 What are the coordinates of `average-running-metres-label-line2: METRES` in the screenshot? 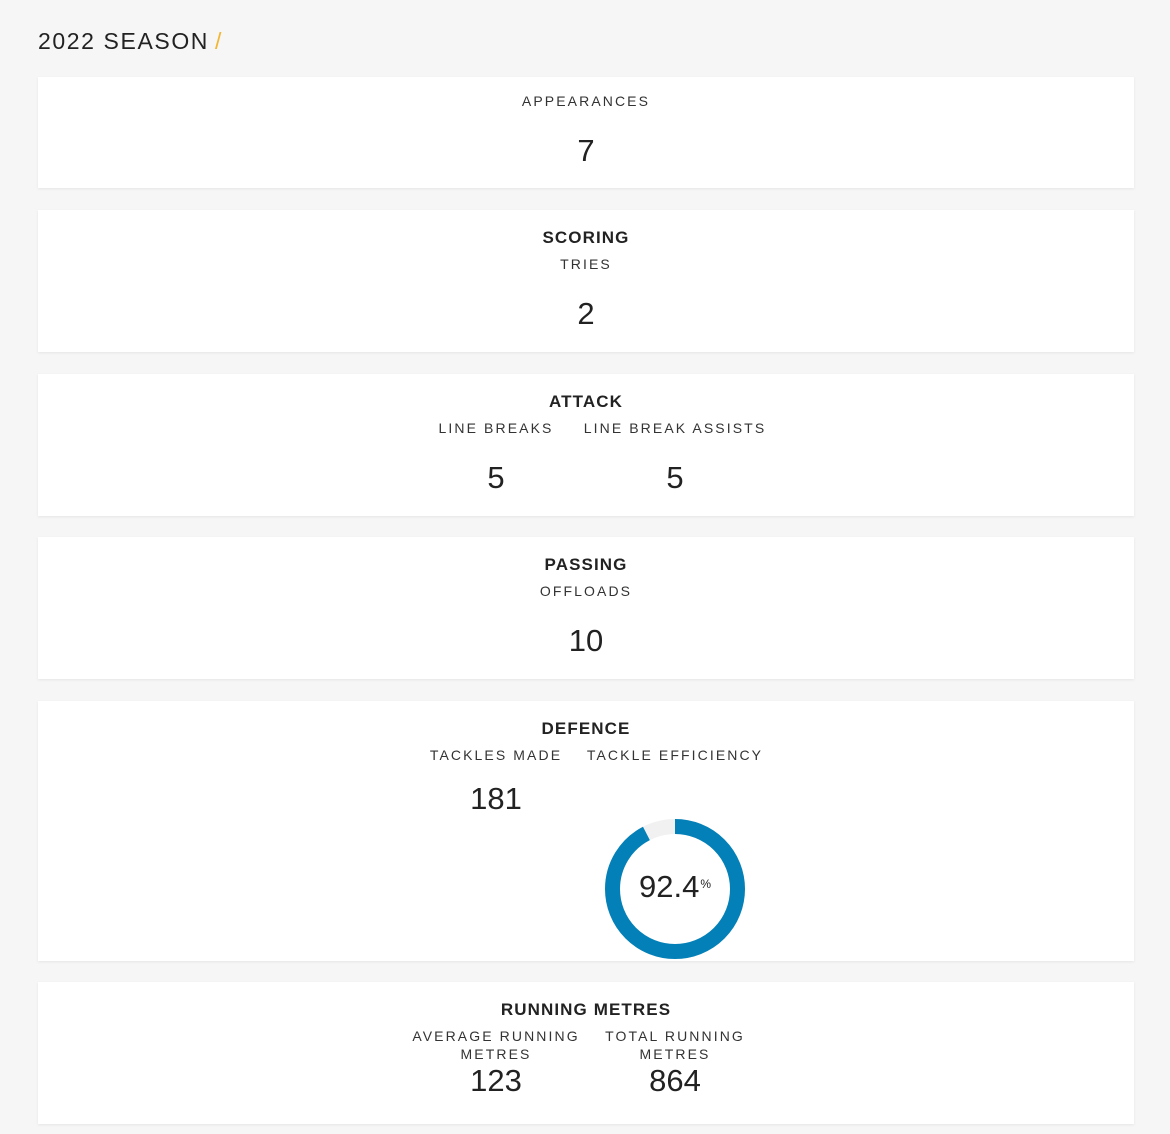 It's located at (496, 1054).